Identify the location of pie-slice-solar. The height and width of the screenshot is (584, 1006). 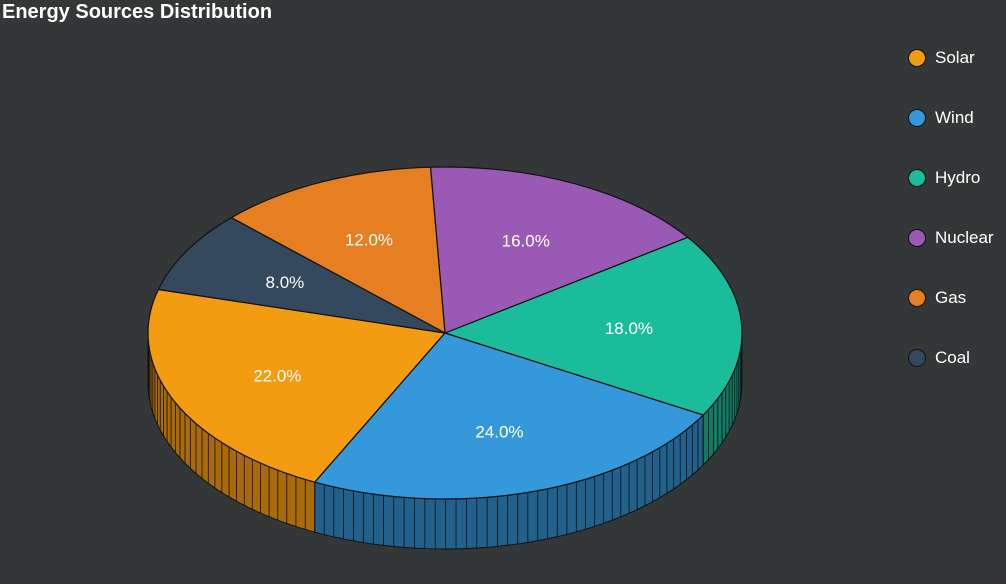
(297, 385).